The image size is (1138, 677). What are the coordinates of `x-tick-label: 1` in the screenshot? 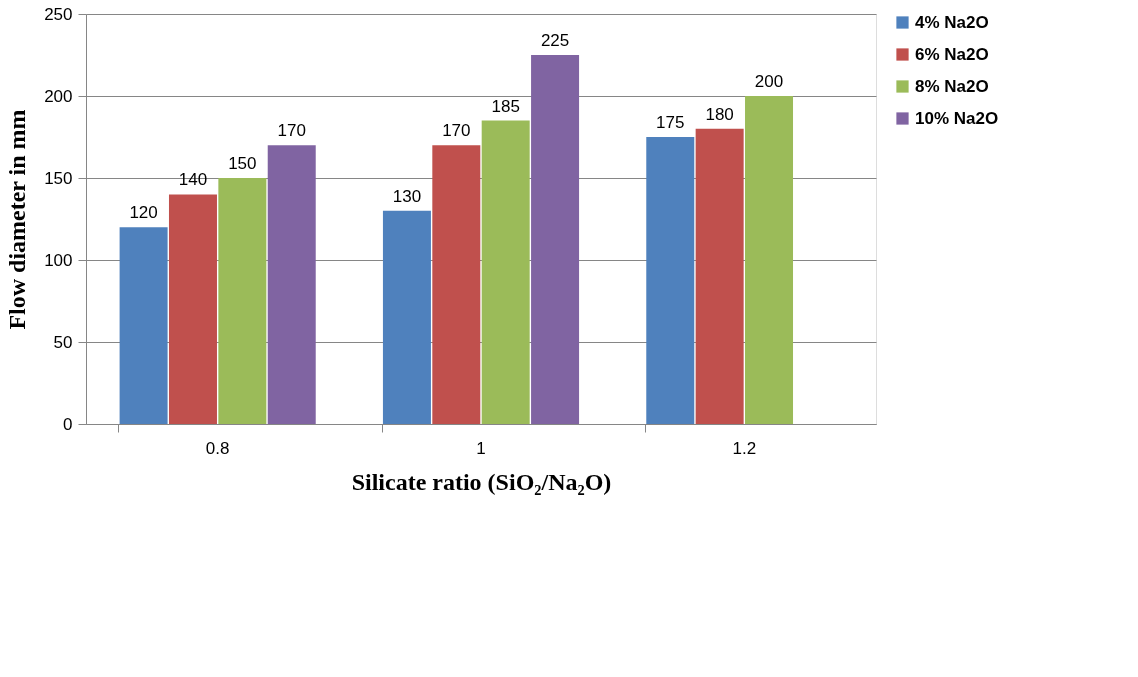 It's located at (481, 448).